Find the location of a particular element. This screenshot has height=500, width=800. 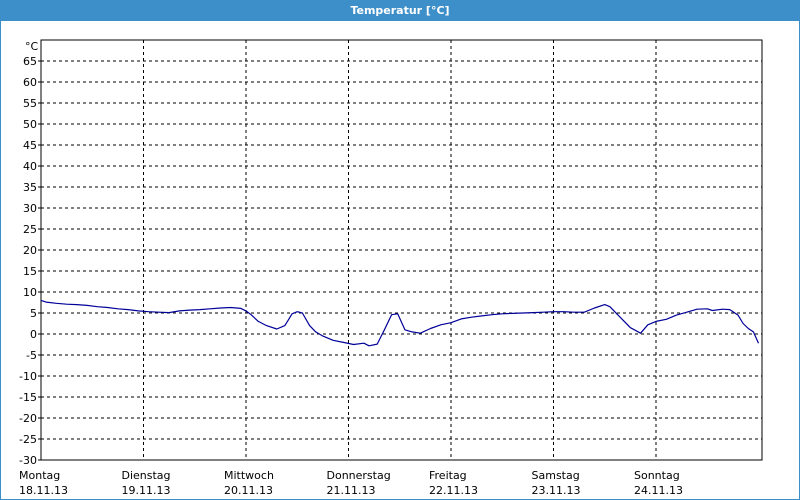

x-tick-date: 24.11.13 is located at coordinates (658, 490).